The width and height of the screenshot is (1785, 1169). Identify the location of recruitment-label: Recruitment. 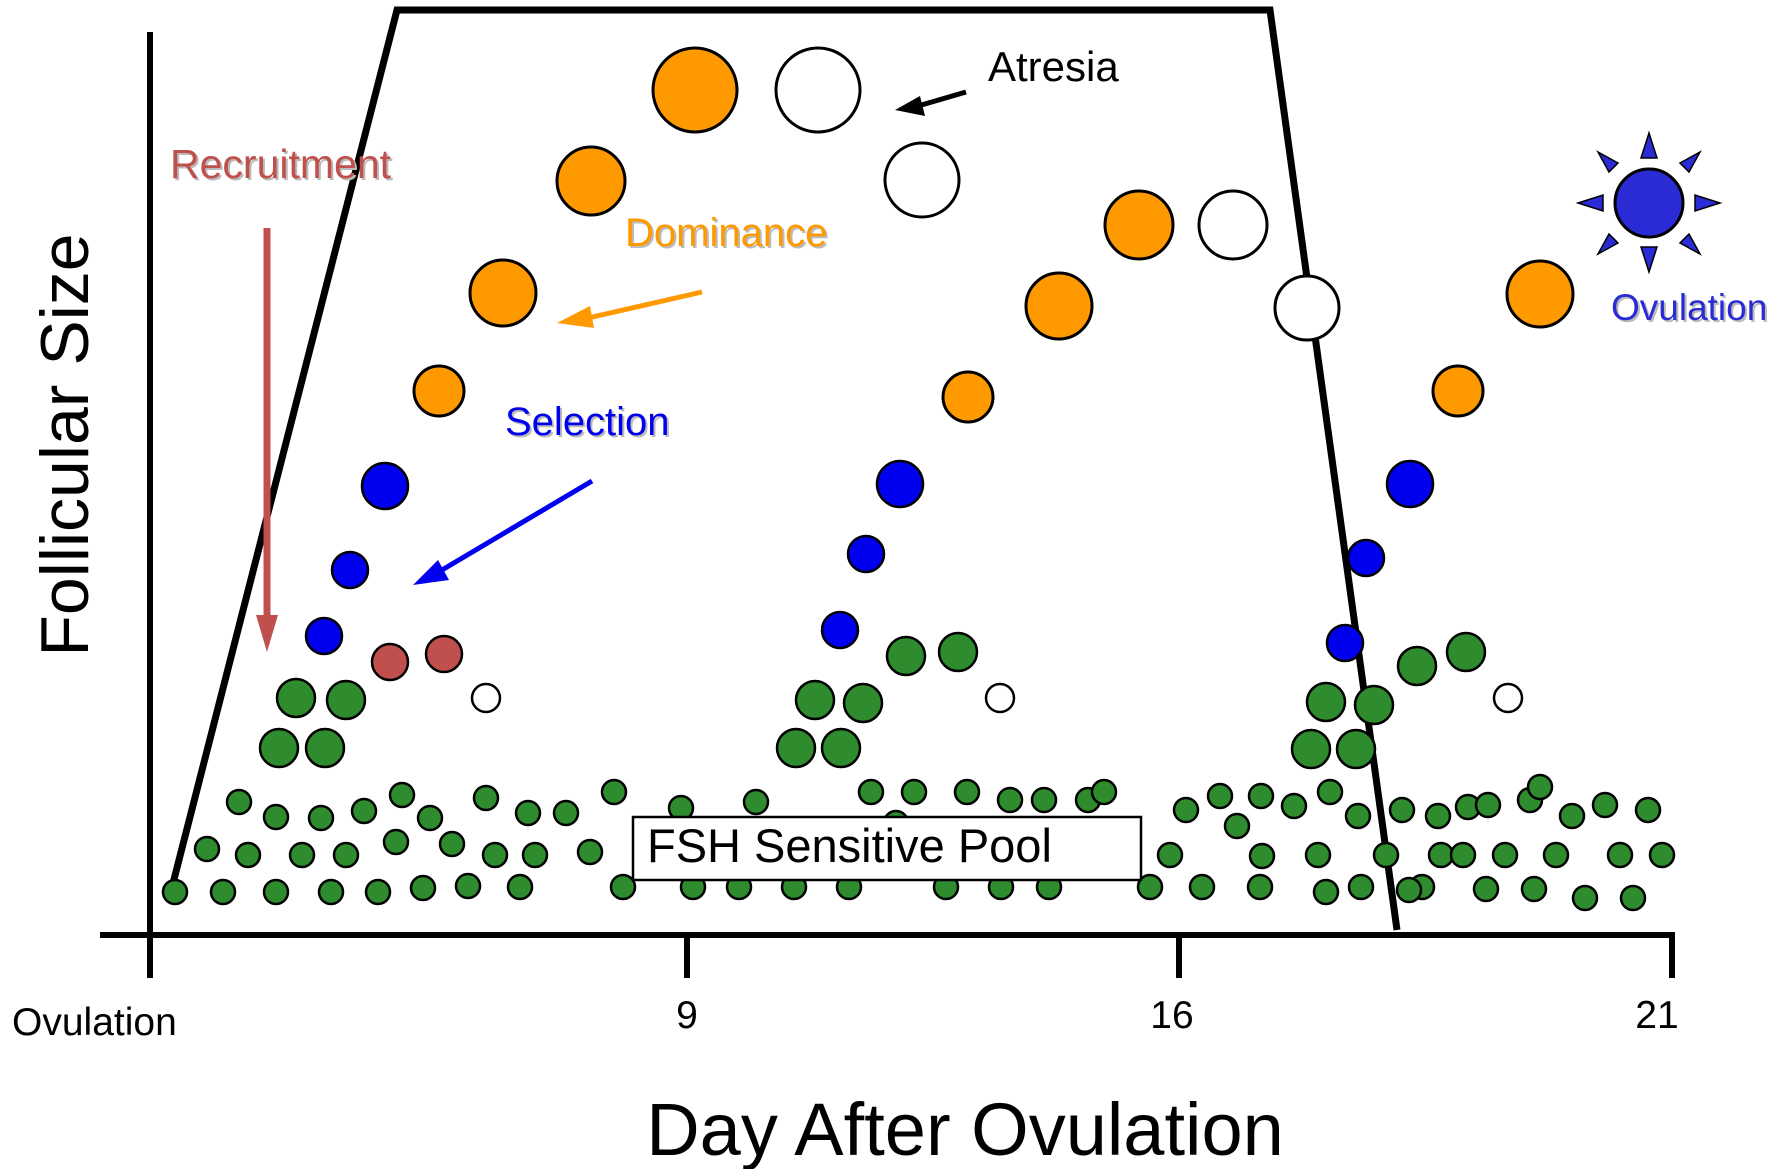
(281, 164).